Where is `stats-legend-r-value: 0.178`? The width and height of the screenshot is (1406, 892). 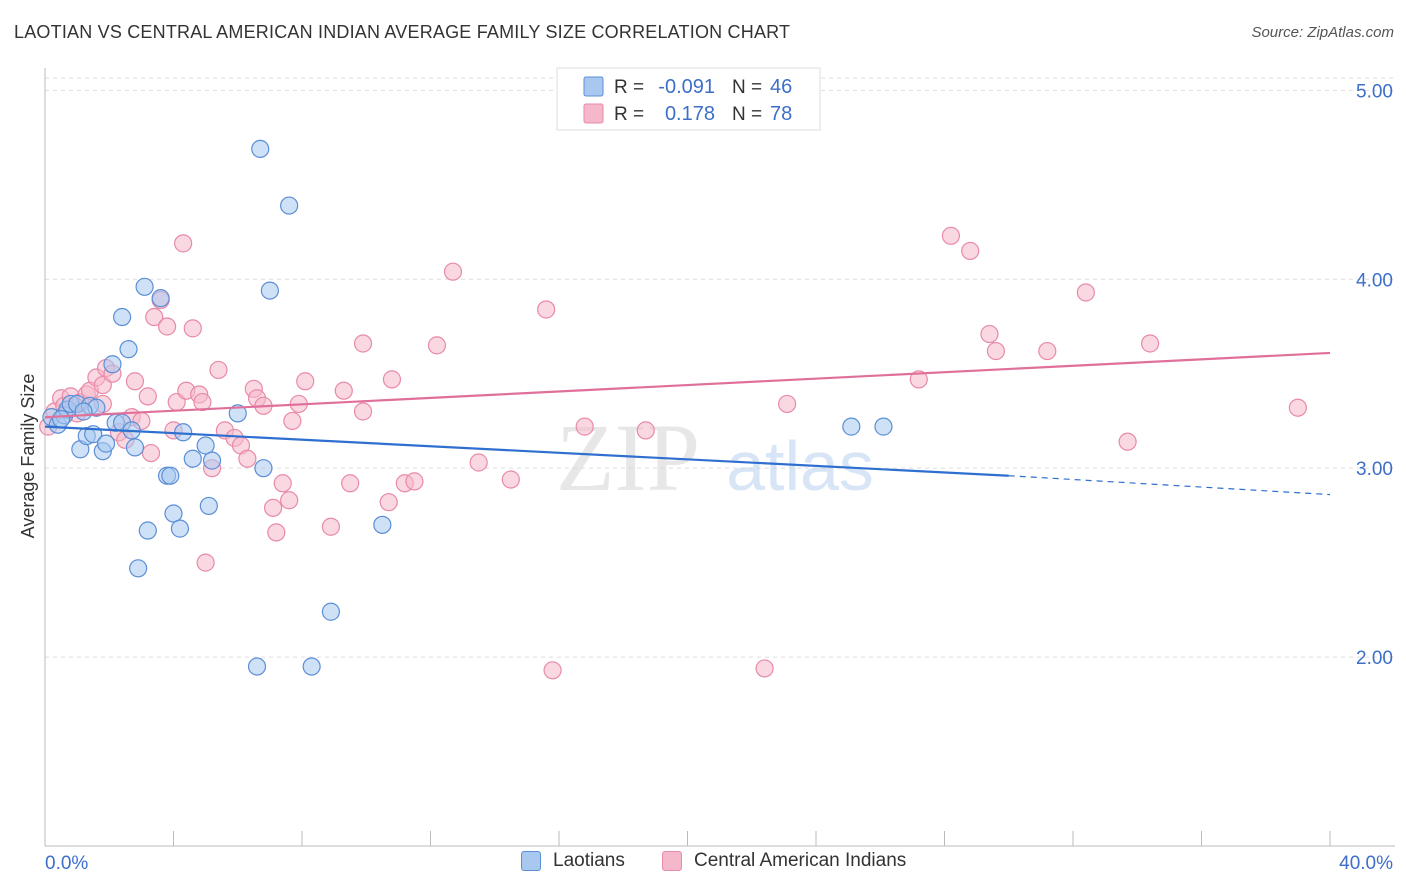 stats-legend-r-value: 0.178 is located at coordinates (690, 114).